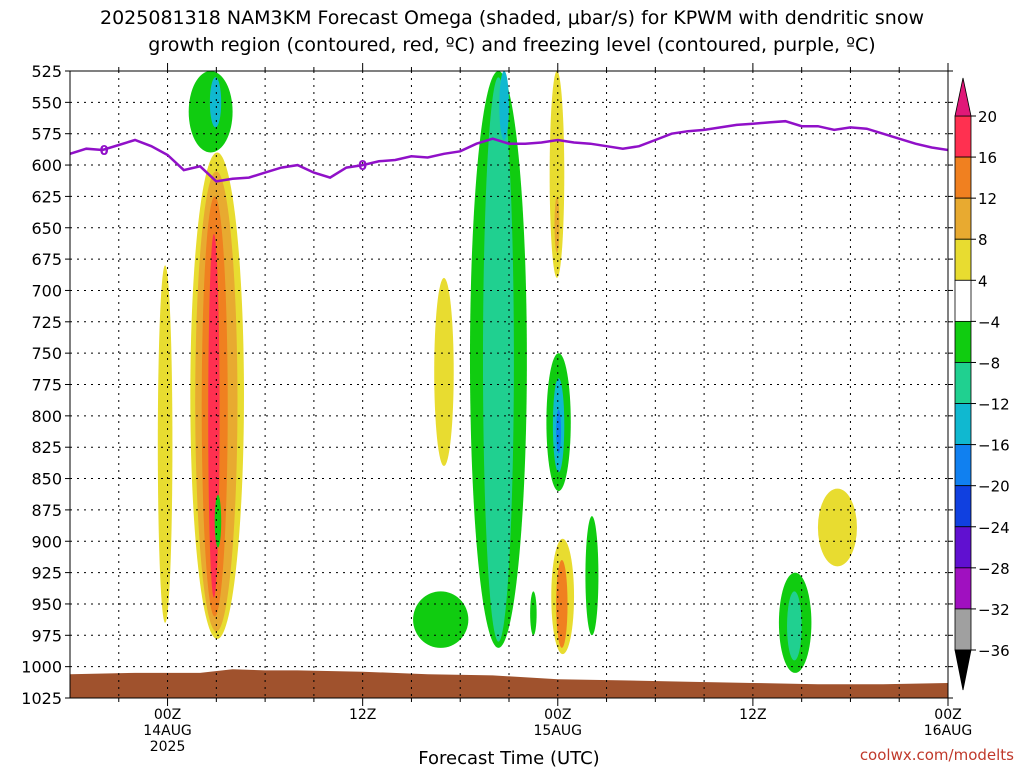 The image size is (1024, 768). What do you see at coordinates (46, 196) in the screenshot?
I see `y-tick-label: 625` at bounding box center [46, 196].